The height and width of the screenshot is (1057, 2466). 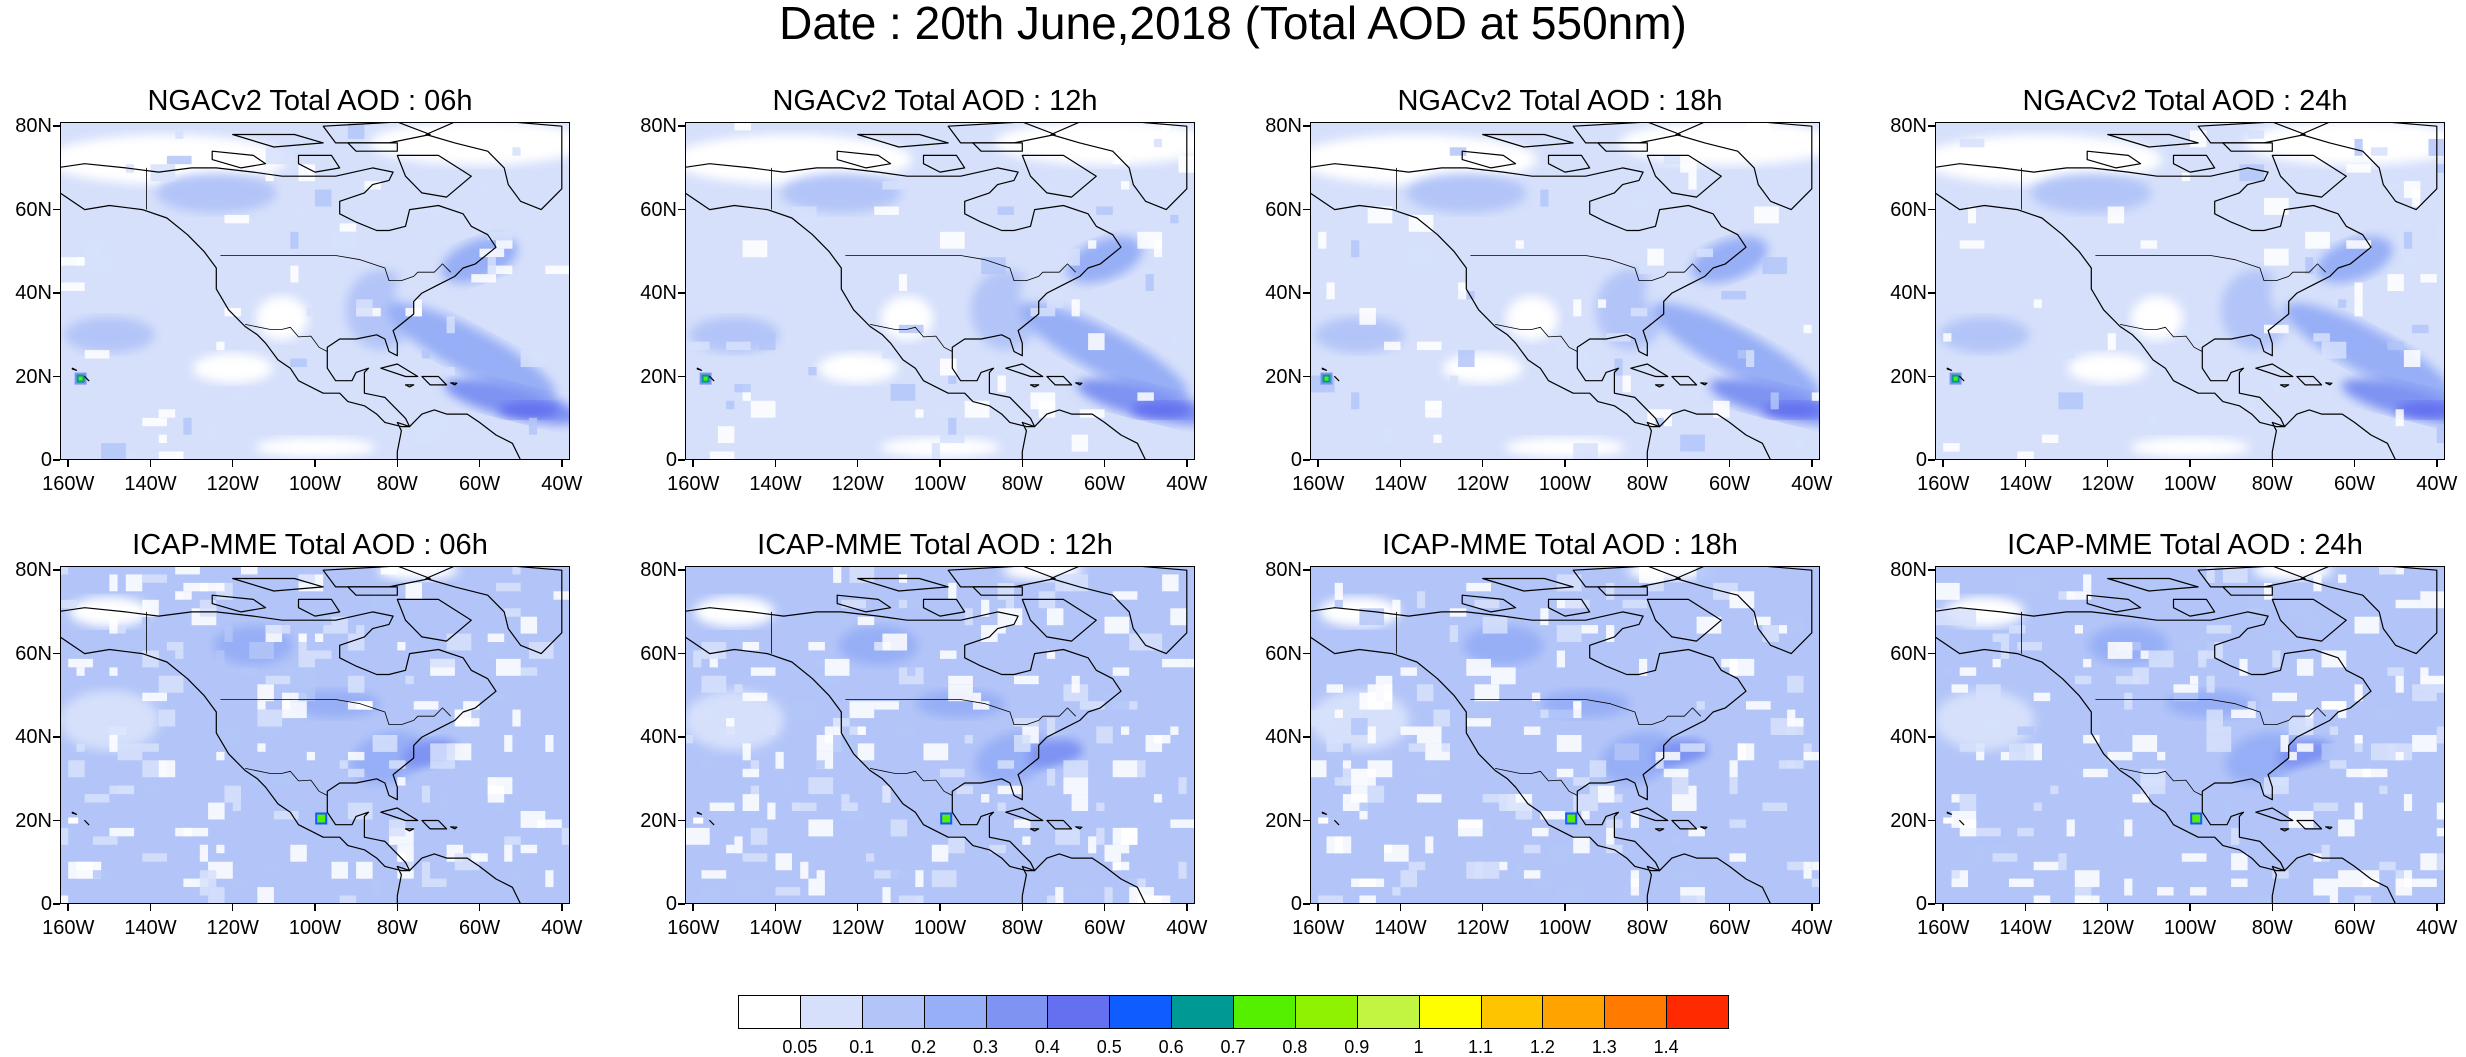 What do you see at coordinates (479, 484) in the screenshot?
I see `lon-tick-label: 60W` at bounding box center [479, 484].